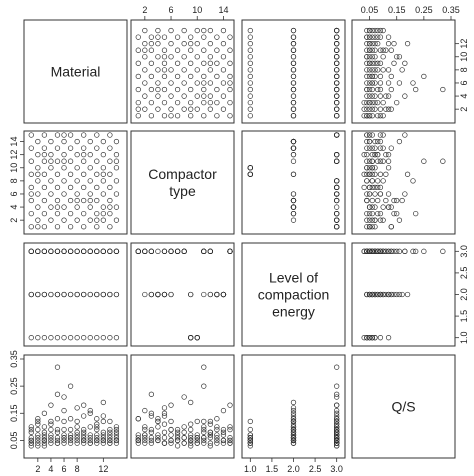 Image resolution: width=474 pixels, height=476 pixels. Describe the element at coordinates (14, 180) in the screenshot. I see `tick-label: 8` at that location.